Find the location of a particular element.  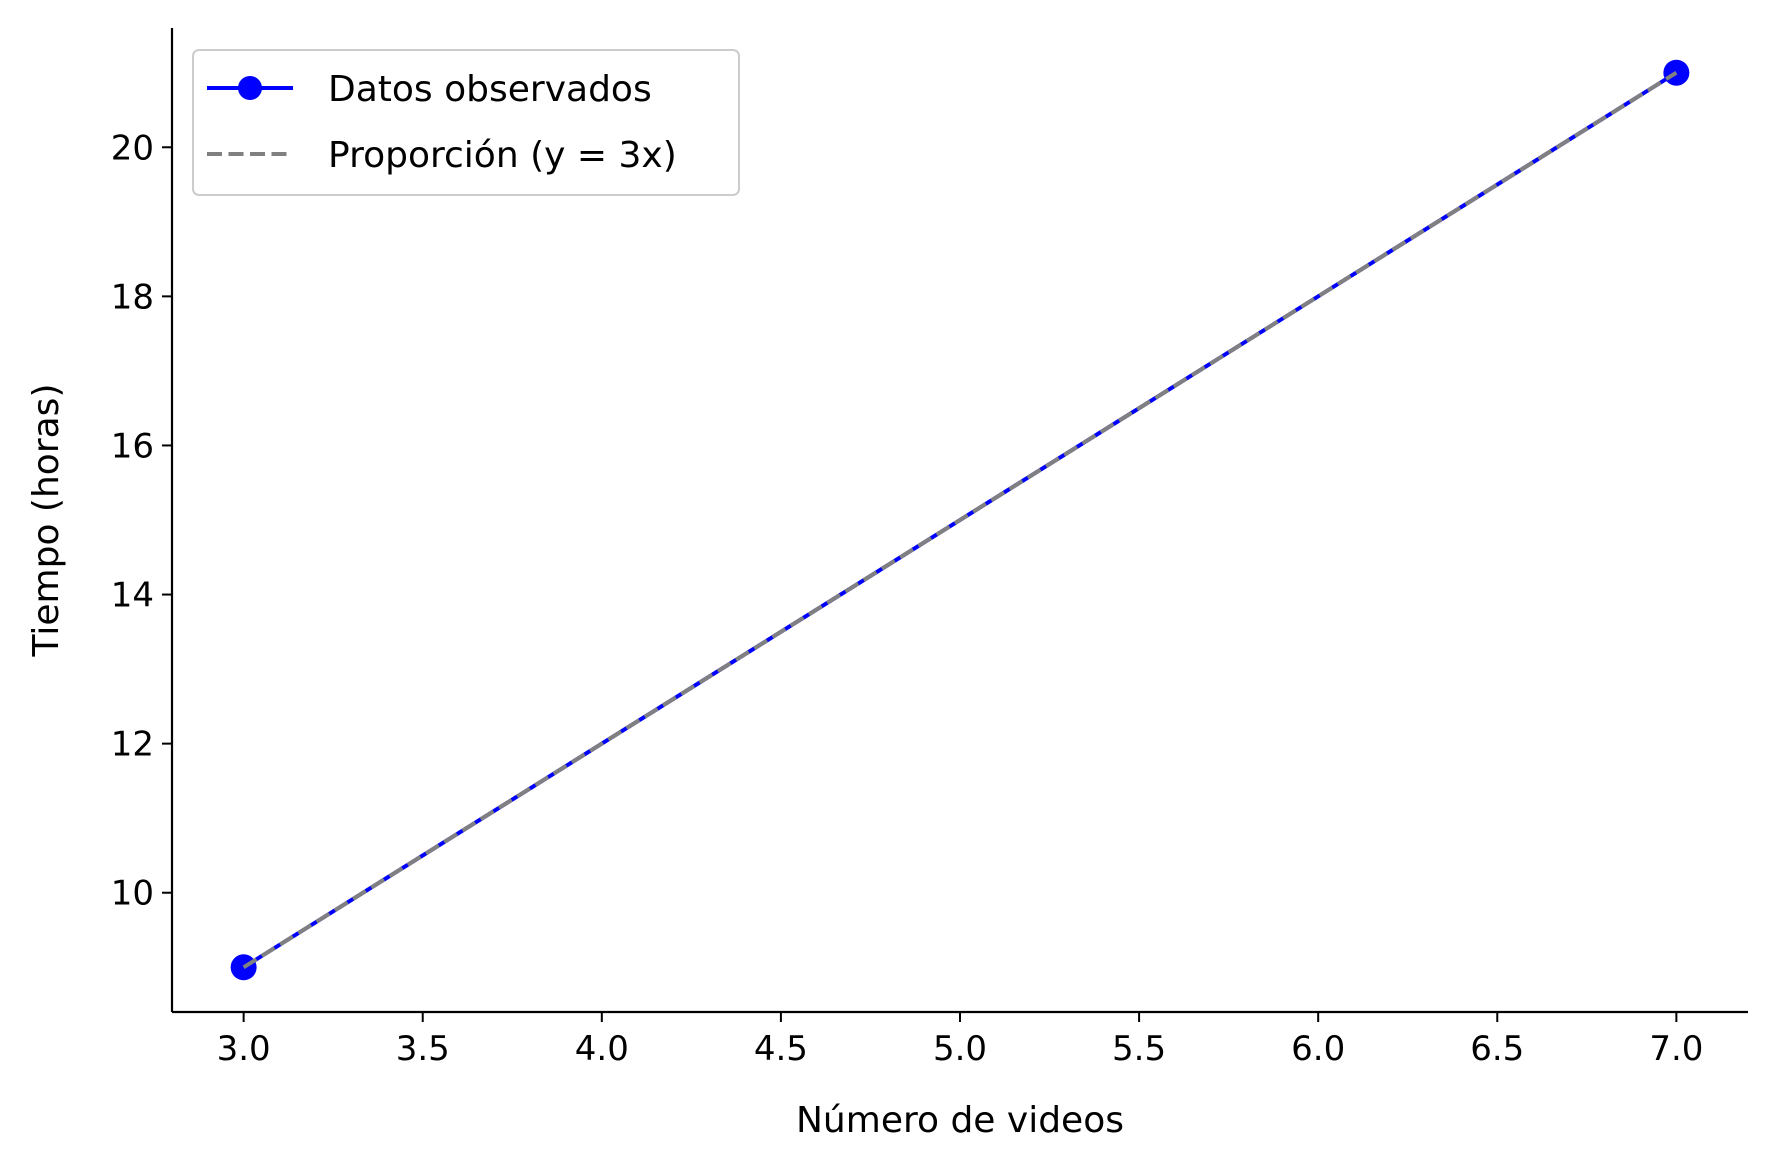

legend: Datos observados Proporción (y = 3x) is located at coordinates (466, 122).